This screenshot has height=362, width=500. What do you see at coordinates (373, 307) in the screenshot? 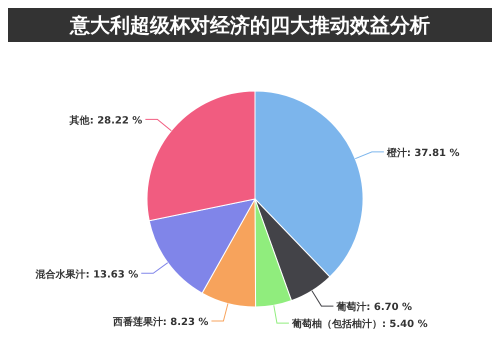
I see `slice-label: 葡萄汁: 6.70 %` at bounding box center [373, 307].